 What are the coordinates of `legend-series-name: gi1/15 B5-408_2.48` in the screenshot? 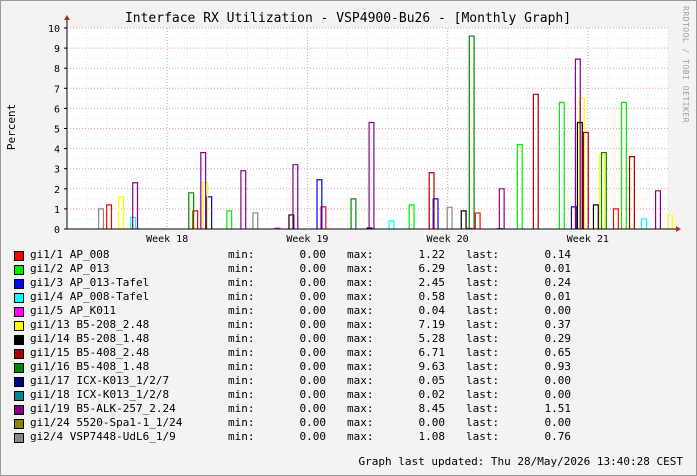 It's located at (90, 352).